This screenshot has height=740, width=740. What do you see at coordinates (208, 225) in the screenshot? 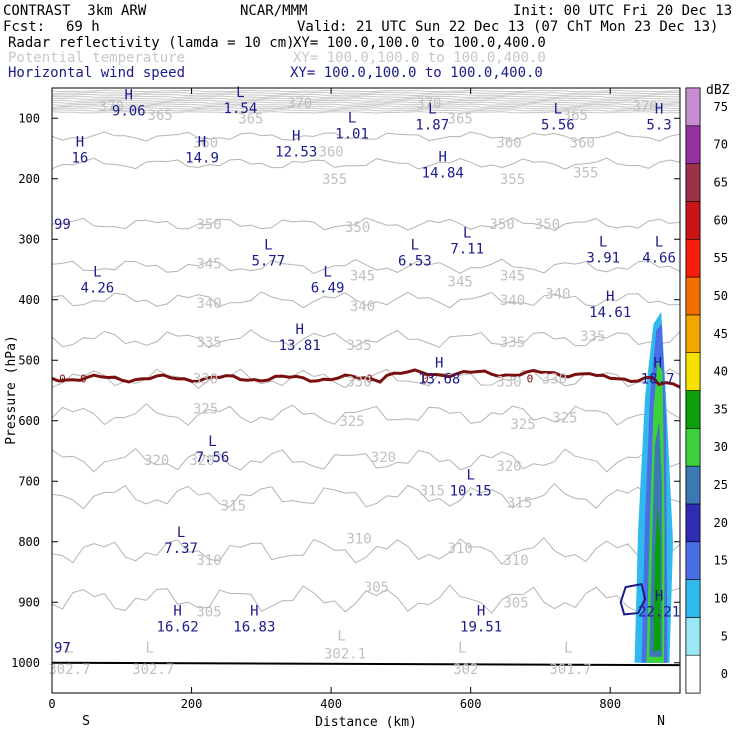
I see `theta-label: 350` at bounding box center [208, 225].